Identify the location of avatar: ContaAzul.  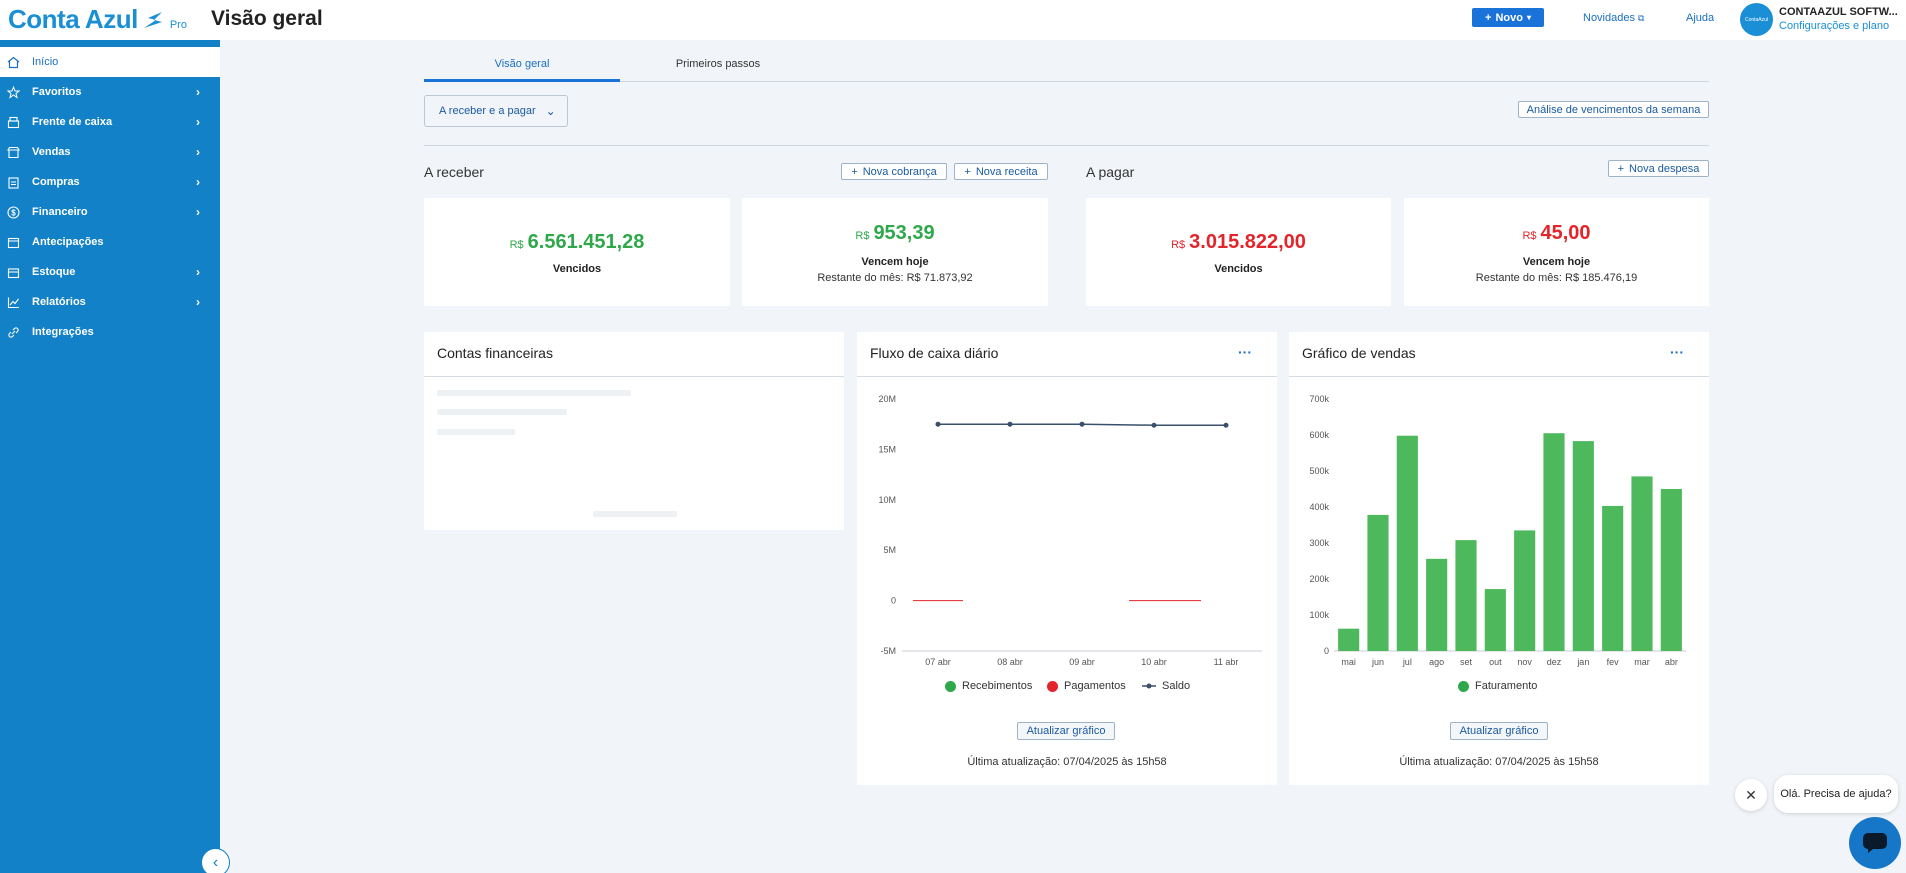
(1756, 19).